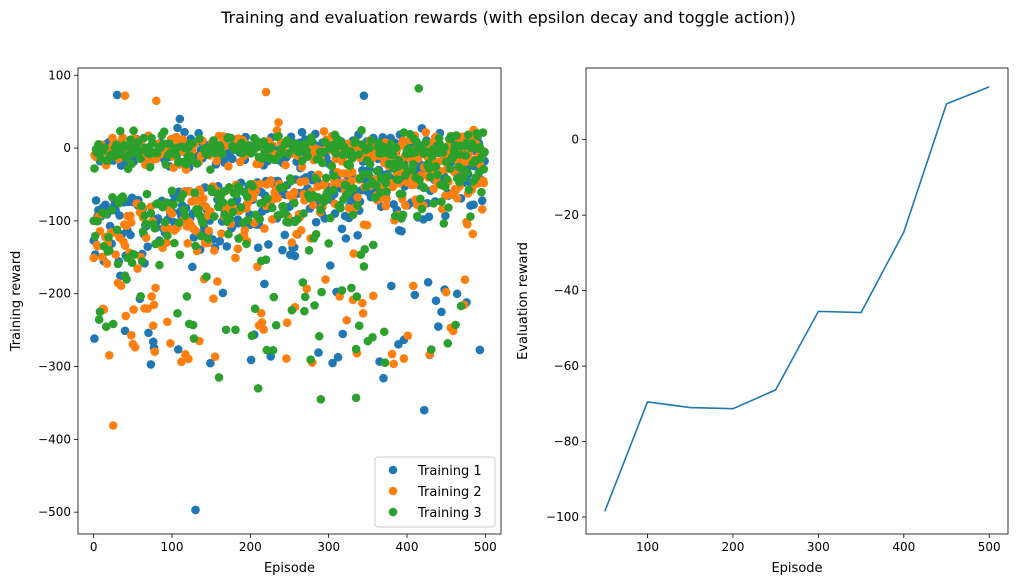  Describe the element at coordinates (94, 547) in the screenshot. I see `x-tick-label: 0` at that location.